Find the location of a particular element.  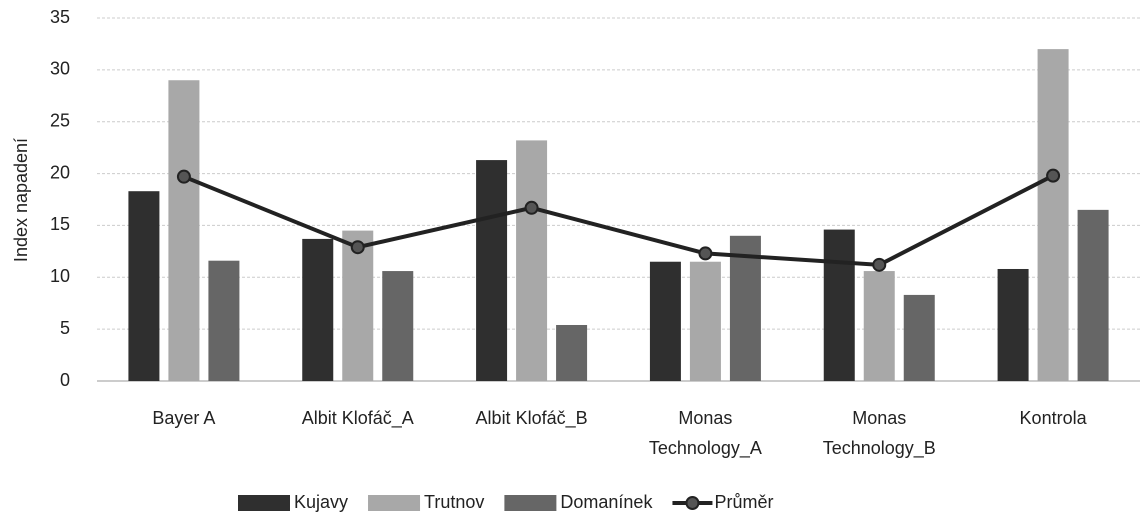

x-tick-label: Albit Klofáč_A is located at coordinates (358, 418).